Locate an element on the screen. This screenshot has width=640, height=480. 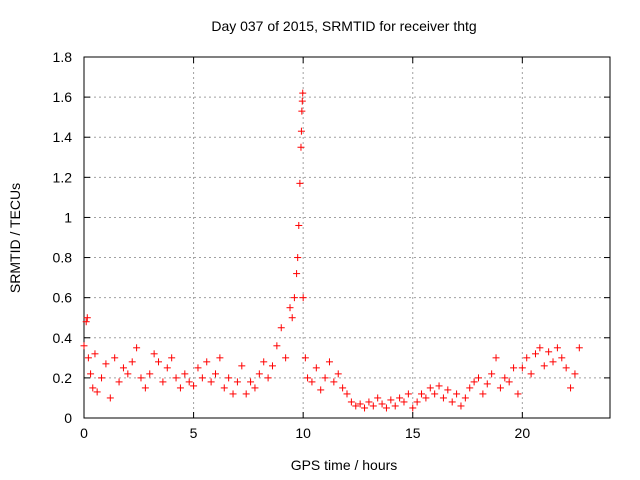
y-tick-label: 1.8 is located at coordinates (63, 57).